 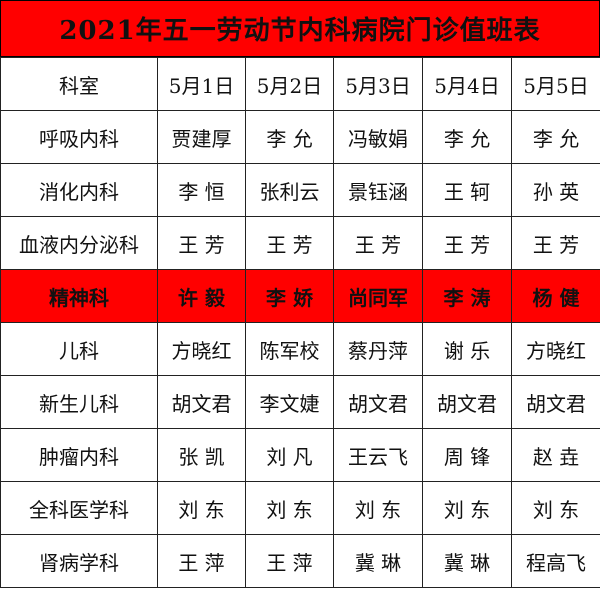 What do you see at coordinates (378, 190) in the screenshot?
I see `doctor-cell: 景钰涵` at bounding box center [378, 190].